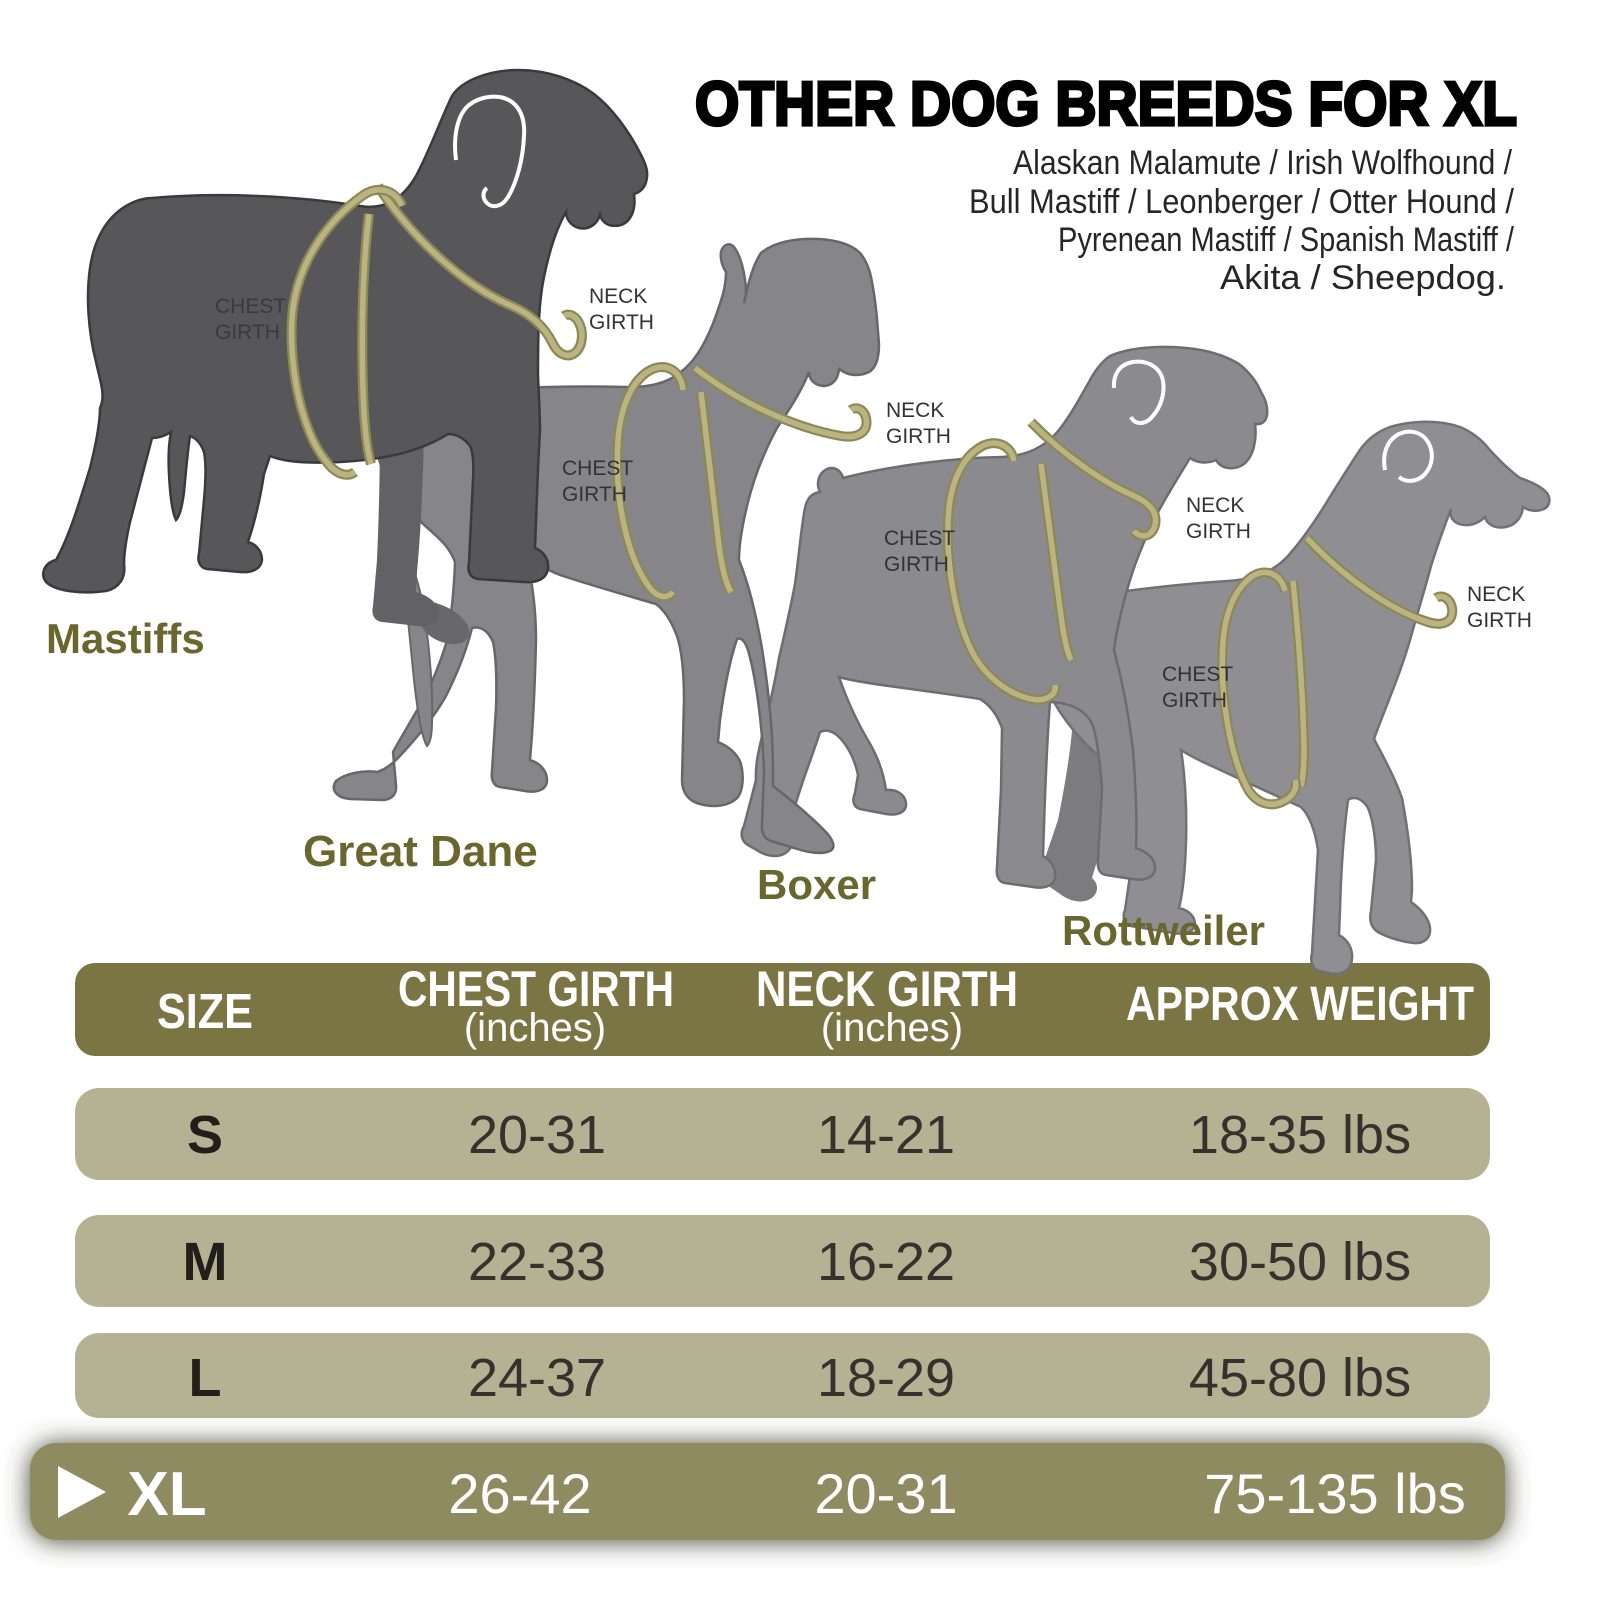 This screenshot has height=1600, width=1600. I want to click on svg-text: XL, so click(166, 1494).